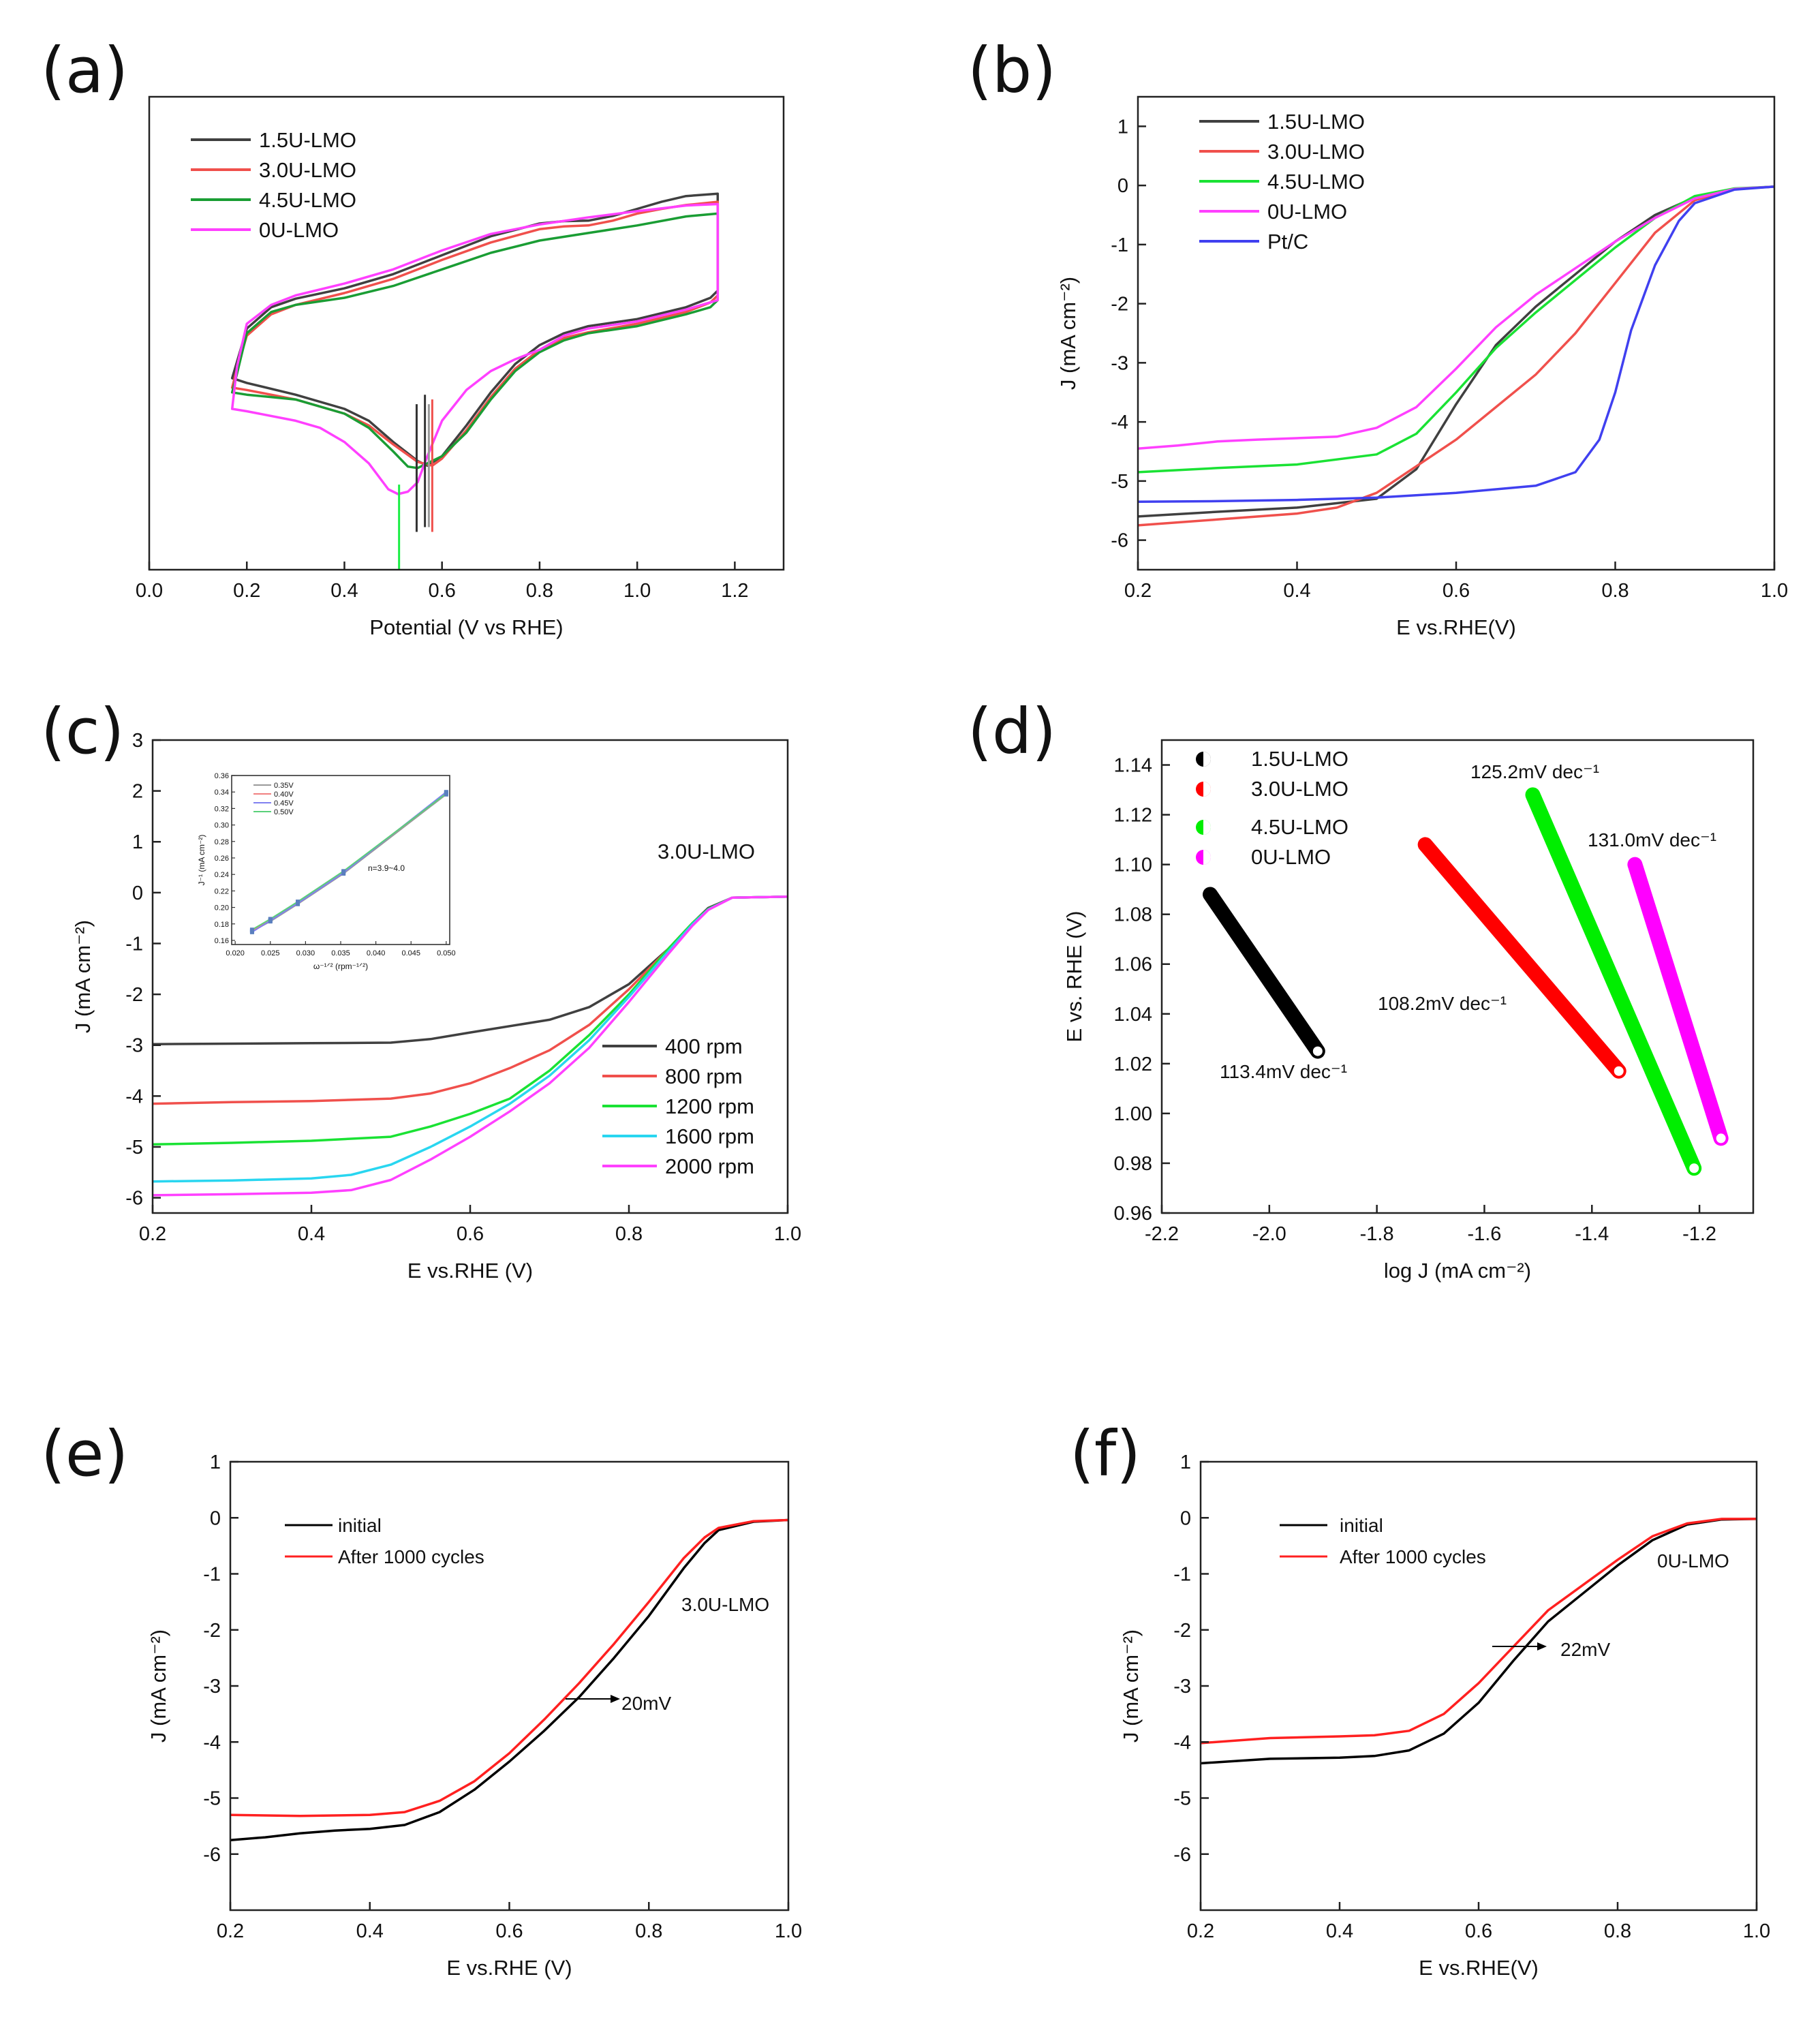 This screenshot has width=1820, height=2026. I want to click on shift-label: 22mV, so click(1585, 1649).